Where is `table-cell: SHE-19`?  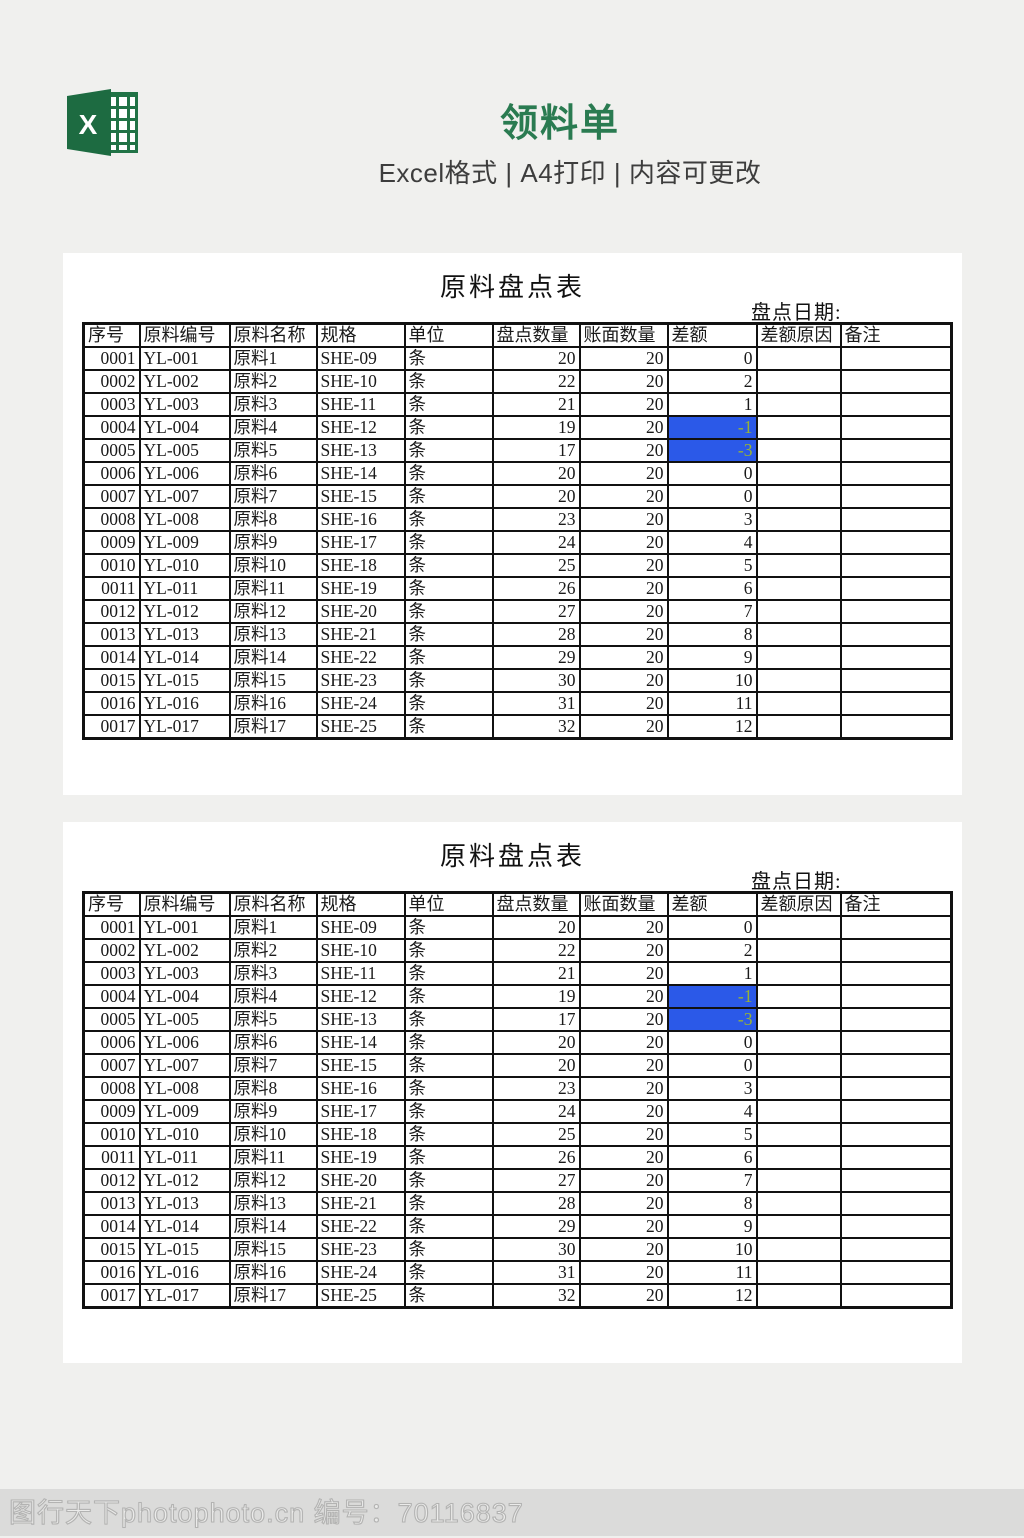
table-cell: SHE-19 is located at coordinates (360, 1157).